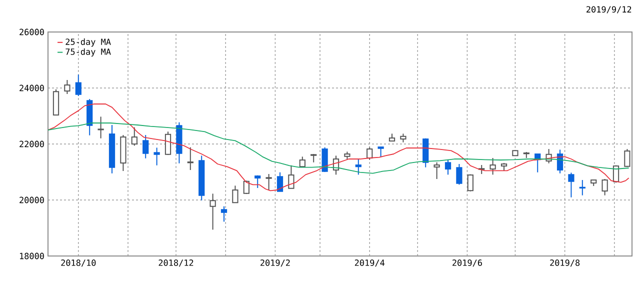 This screenshot has width=634, height=285. What do you see at coordinates (32, 200) in the screenshot?
I see `y-tick-label: 20000` at bounding box center [32, 200].